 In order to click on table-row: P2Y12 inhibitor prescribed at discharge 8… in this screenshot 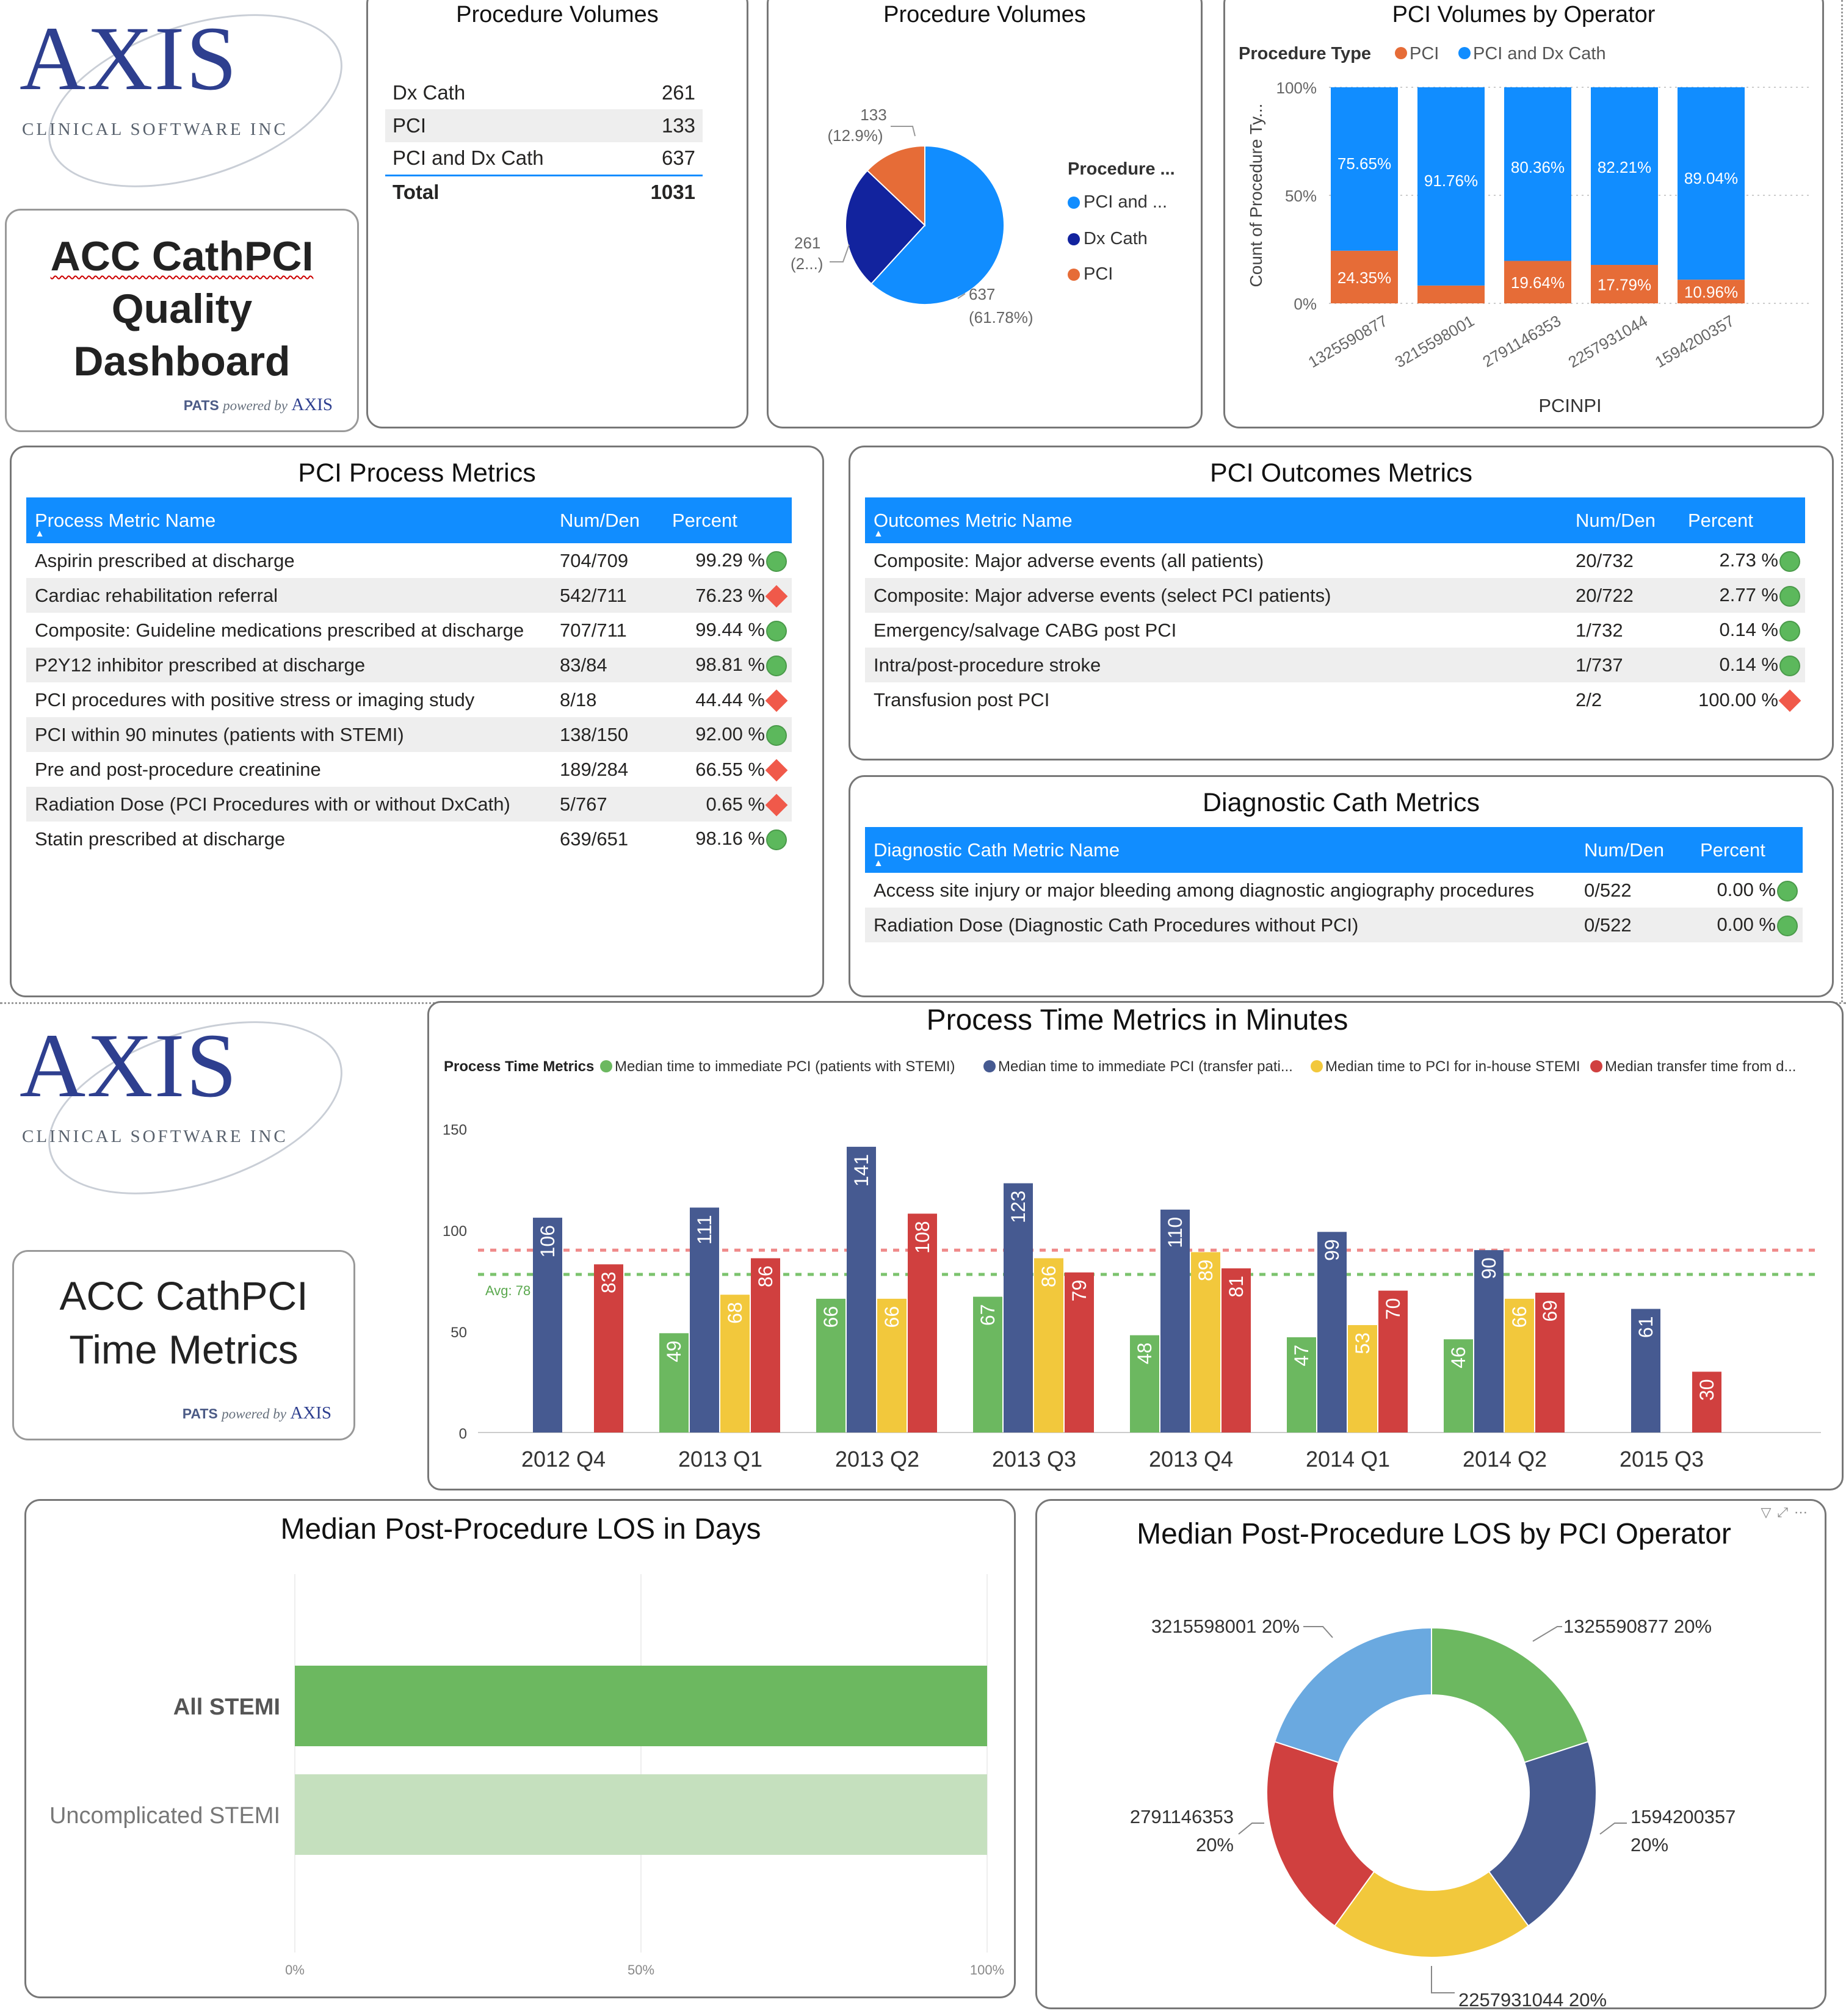, I will do `click(409, 665)`.